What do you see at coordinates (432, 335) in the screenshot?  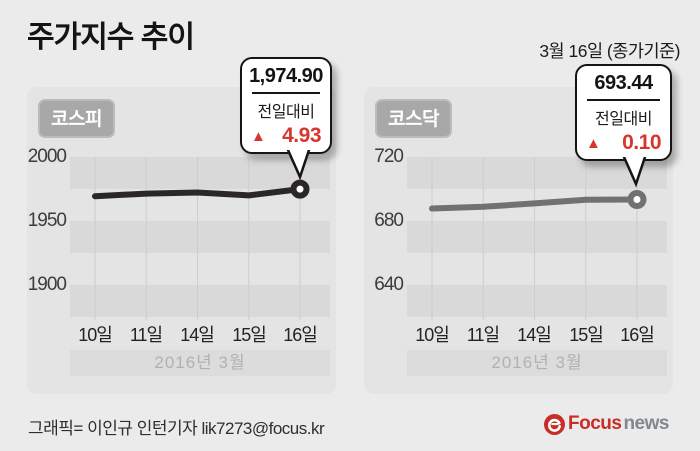 I see `kosdaq-x-label: 10일` at bounding box center [432, 335].